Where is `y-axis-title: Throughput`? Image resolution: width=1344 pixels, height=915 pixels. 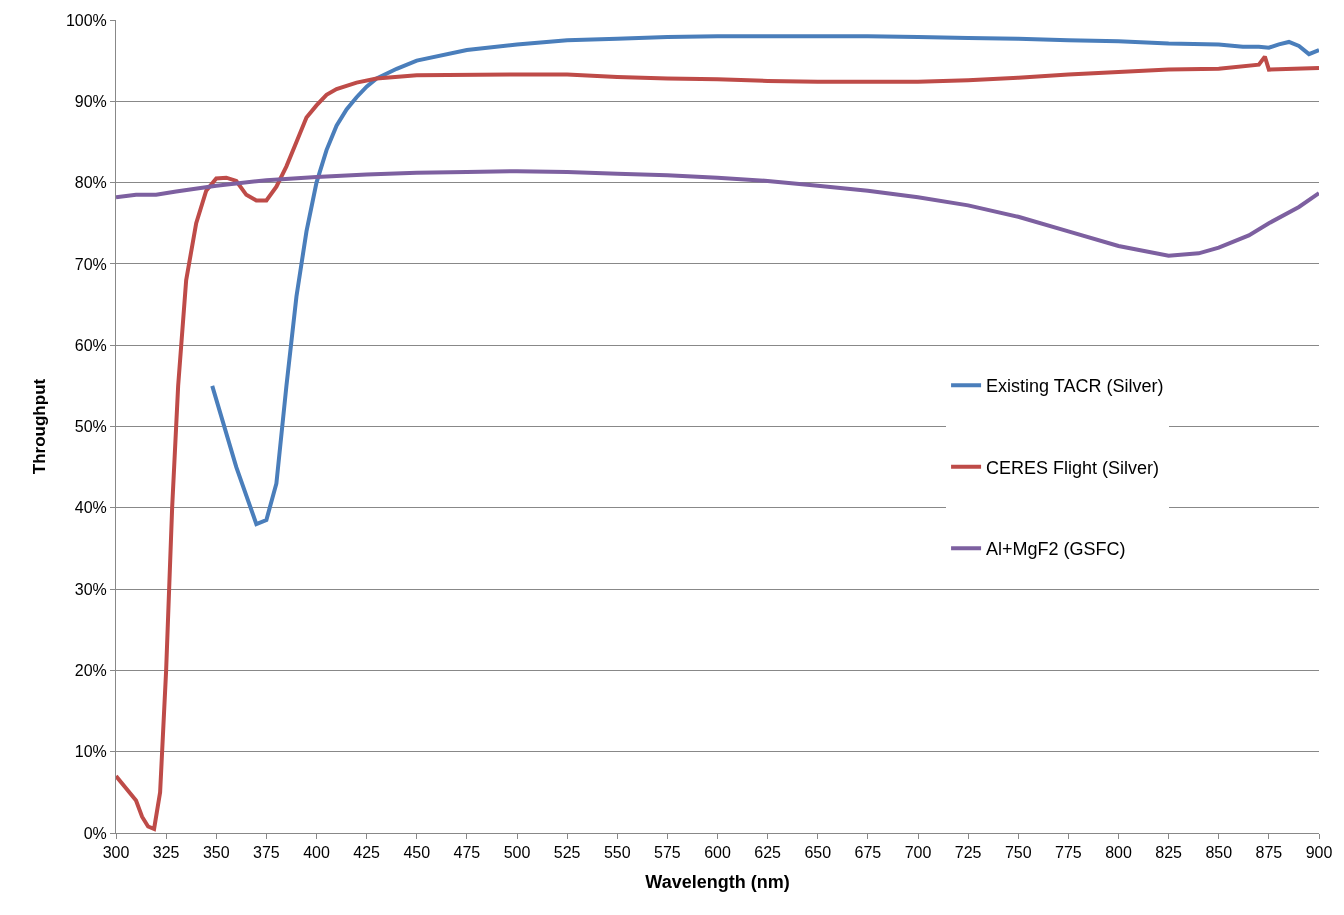
y-axis-title: Throughput is located at coordinates (40, 426).